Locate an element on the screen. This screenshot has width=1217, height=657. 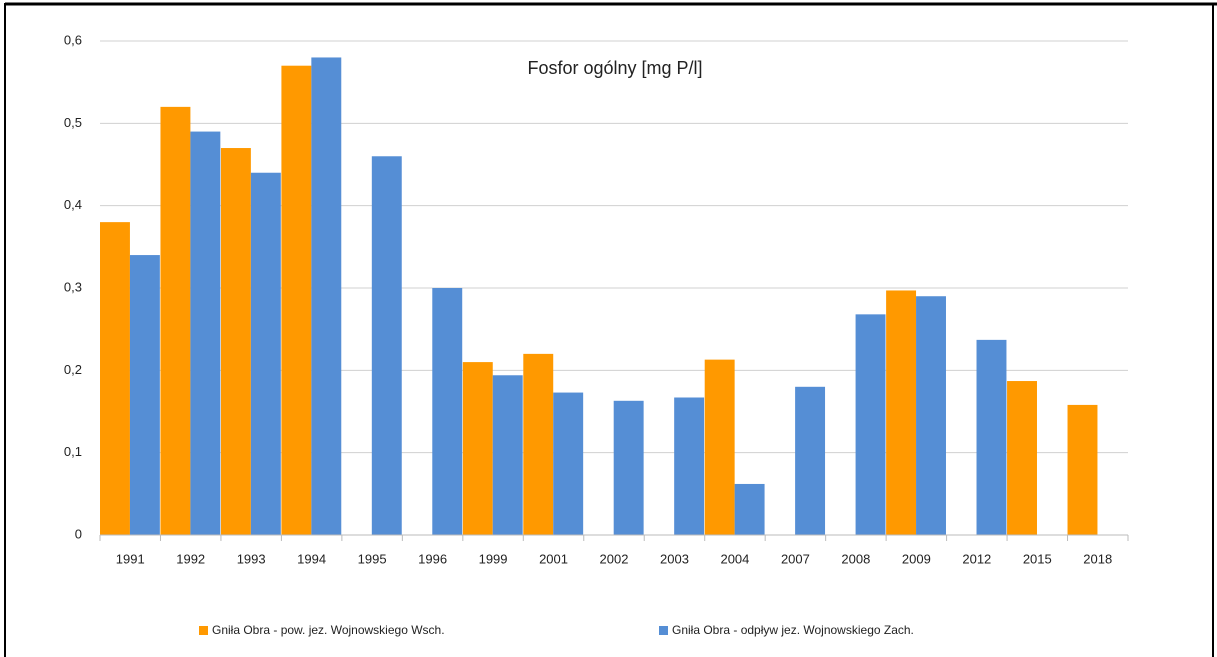
x-tick-label: 2008 is located at coordinates (855, 558).